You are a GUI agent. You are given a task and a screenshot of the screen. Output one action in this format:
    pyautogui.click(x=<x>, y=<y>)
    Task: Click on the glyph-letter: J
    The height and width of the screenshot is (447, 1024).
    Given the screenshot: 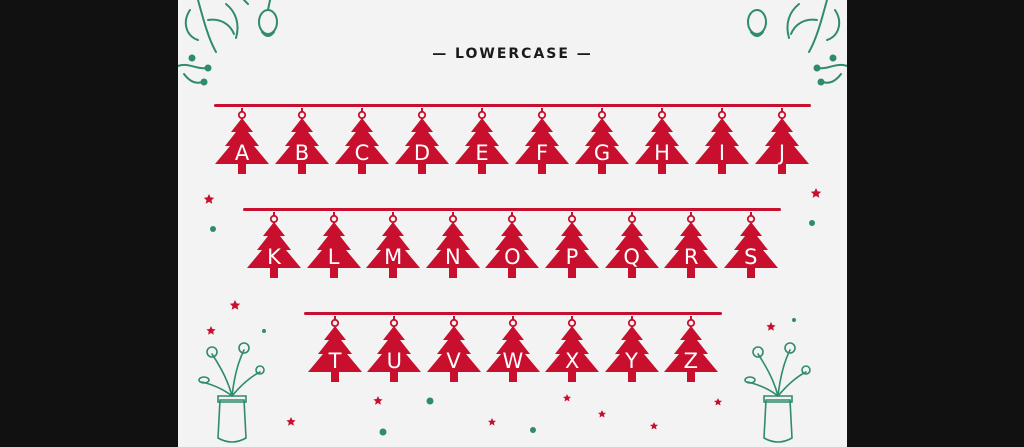 What is the action you would take?
    pyautogui.click(x=782, y=153)
    